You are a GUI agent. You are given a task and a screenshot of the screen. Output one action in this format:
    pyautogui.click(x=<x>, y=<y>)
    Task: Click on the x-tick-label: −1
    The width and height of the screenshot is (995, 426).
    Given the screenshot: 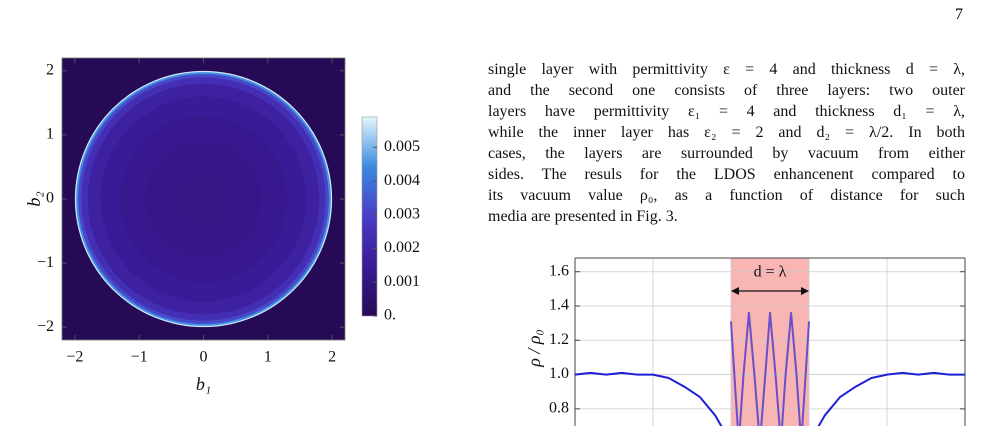 What is the action you would take?
    pyautogui.click(x=139, y=357)
    